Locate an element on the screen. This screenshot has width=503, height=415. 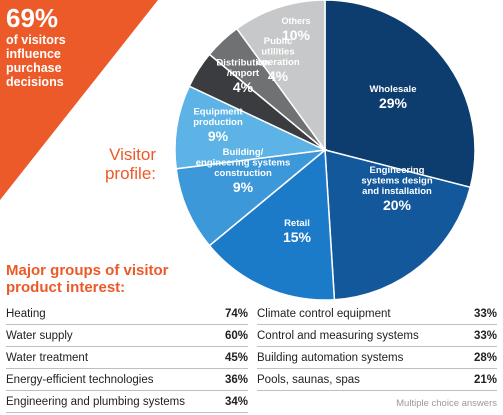
table-row: Water treatment 45% is located at coordinates (127, 357).